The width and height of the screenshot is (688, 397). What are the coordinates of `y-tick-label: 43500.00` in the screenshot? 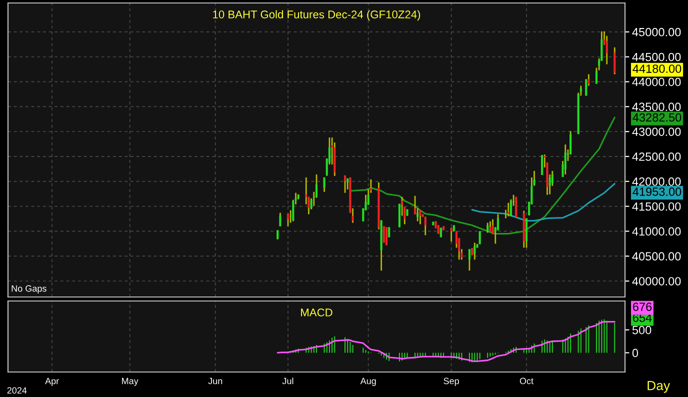 It's located at (656, 107).